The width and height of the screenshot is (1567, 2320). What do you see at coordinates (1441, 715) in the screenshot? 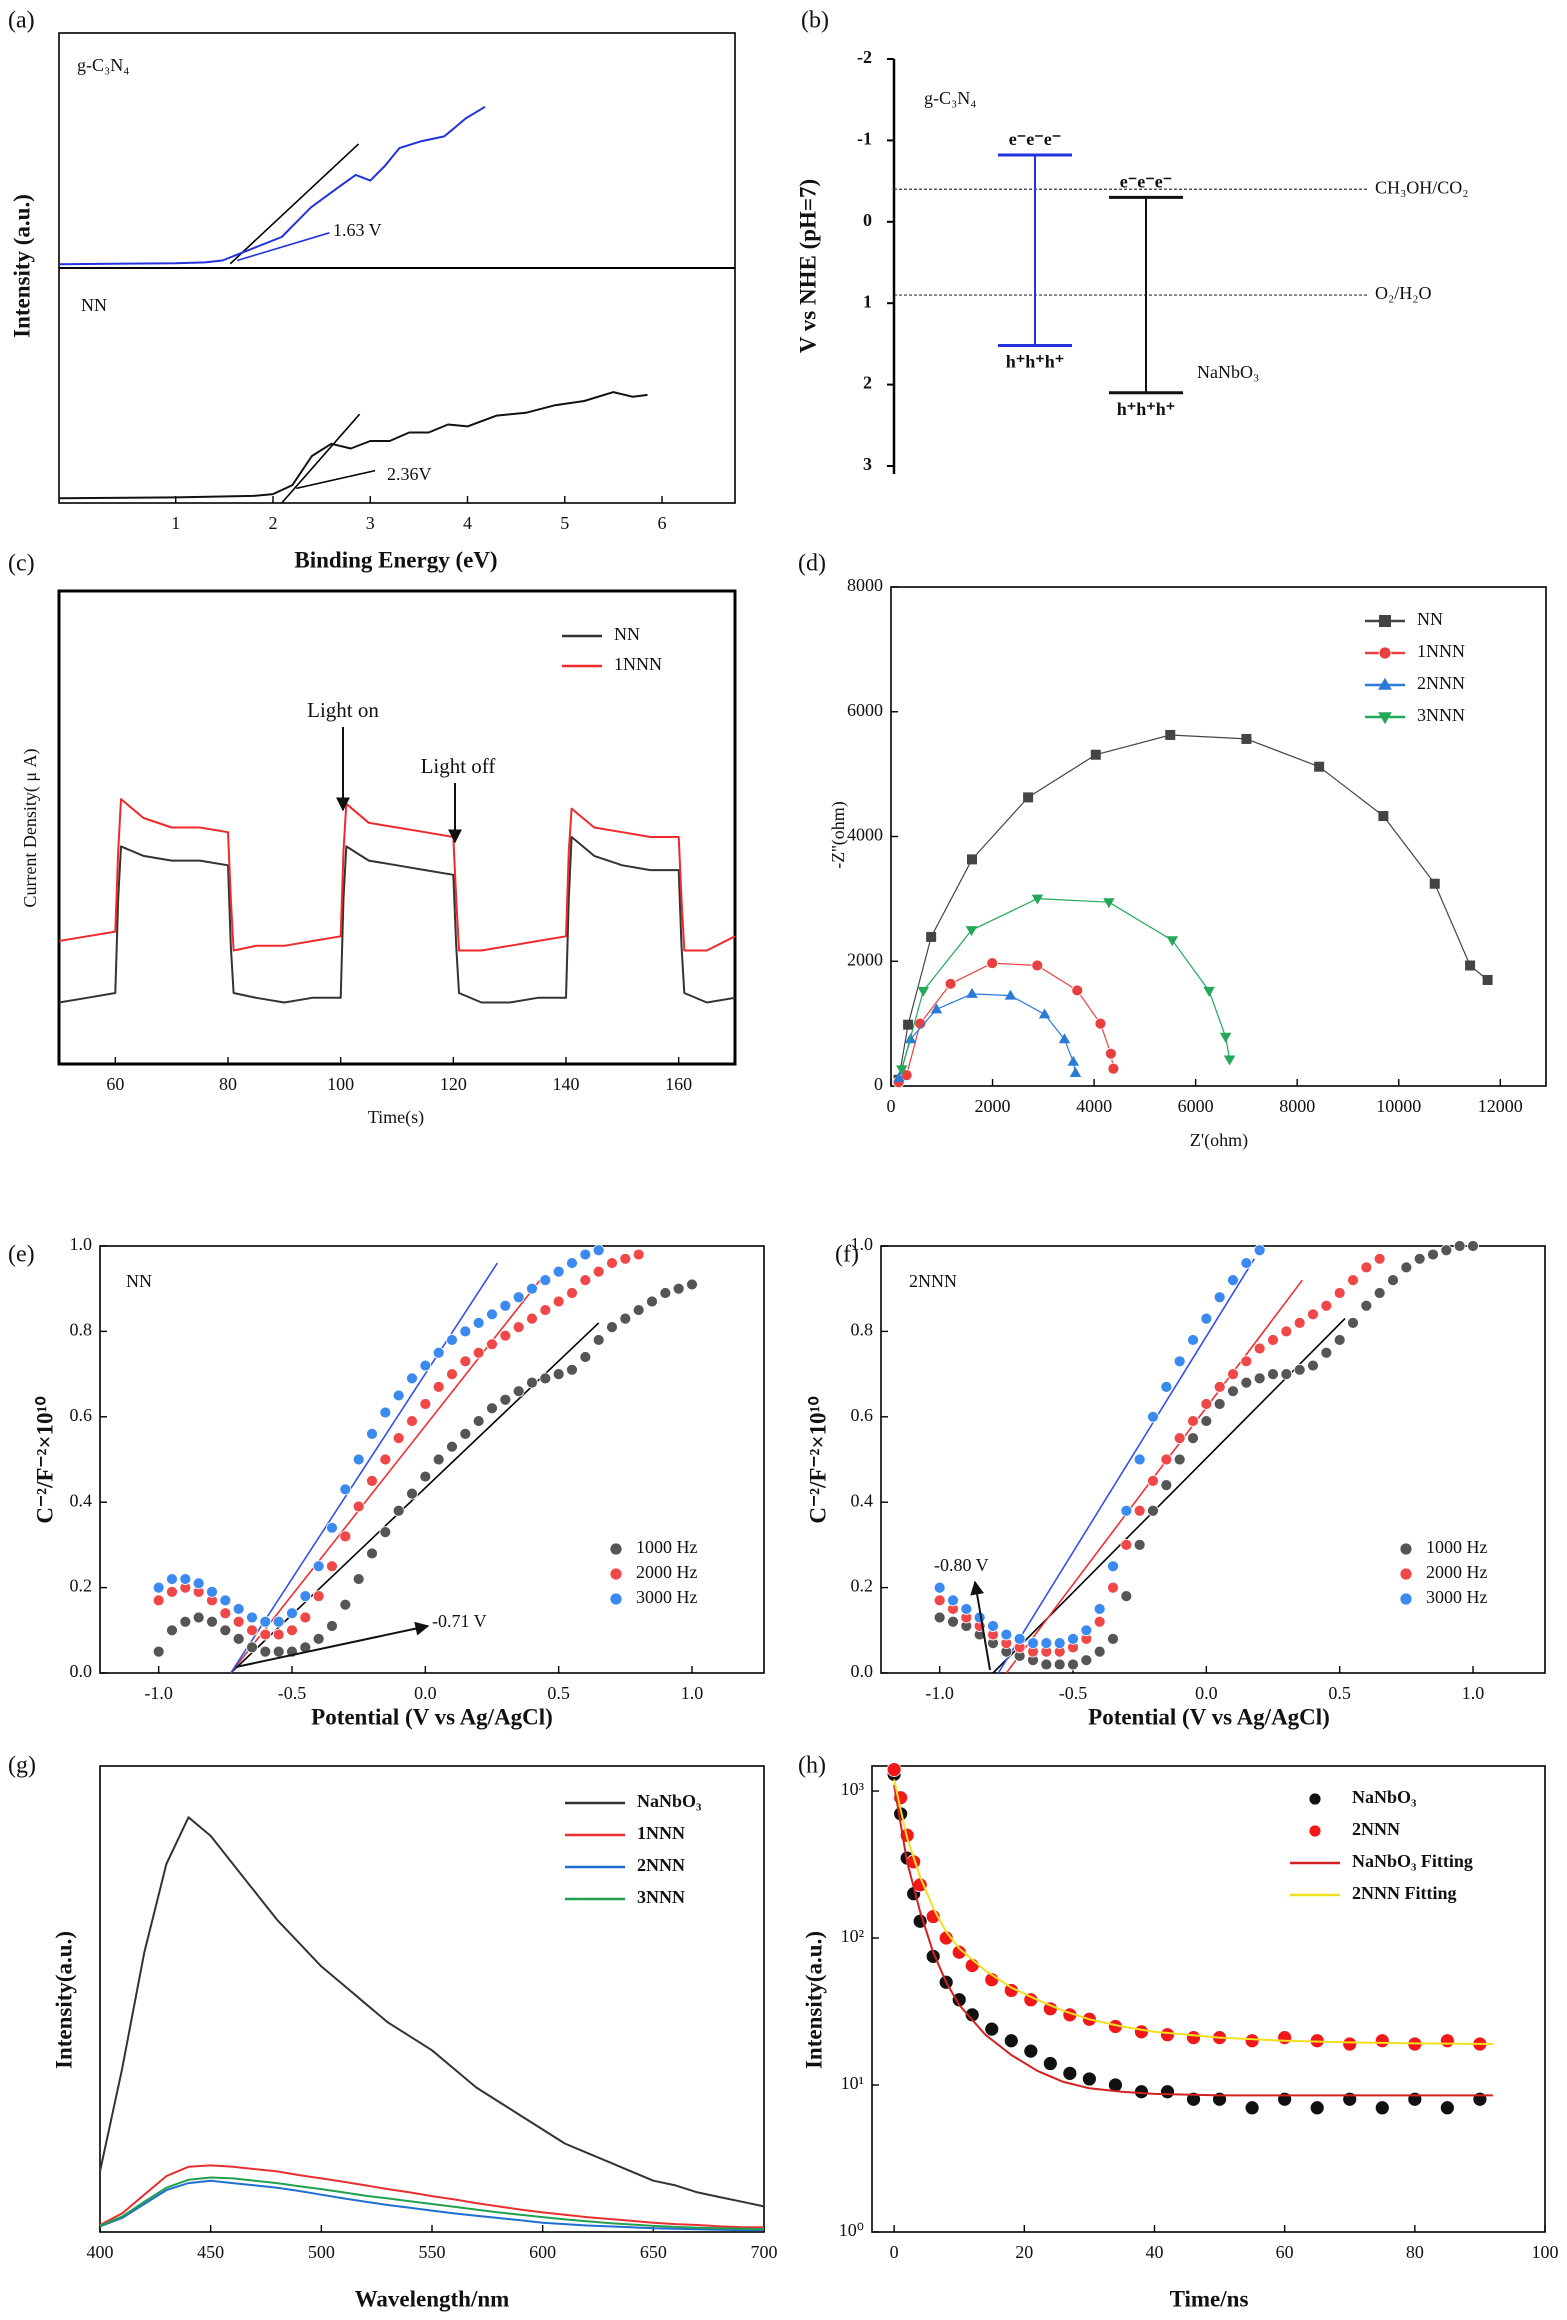
I see `legend-label: 3NNN` at bounding box center [1441, 715].